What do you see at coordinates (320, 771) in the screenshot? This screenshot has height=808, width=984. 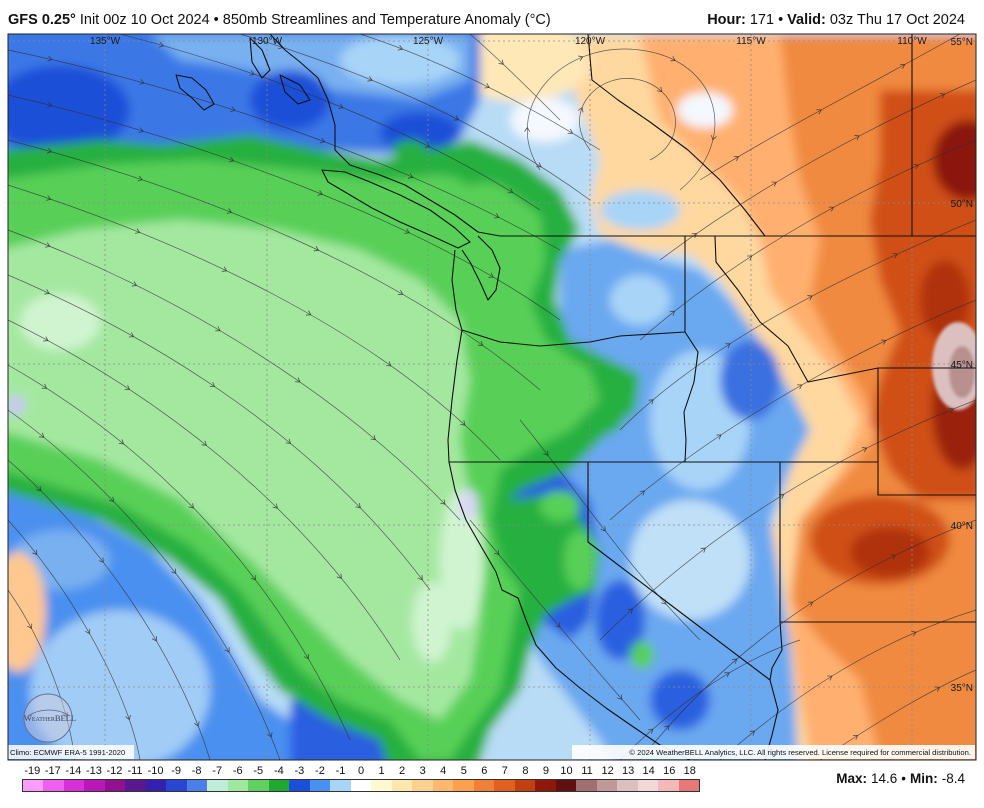 I see `colorbar-label: -2` at bounding box center [320, 771].